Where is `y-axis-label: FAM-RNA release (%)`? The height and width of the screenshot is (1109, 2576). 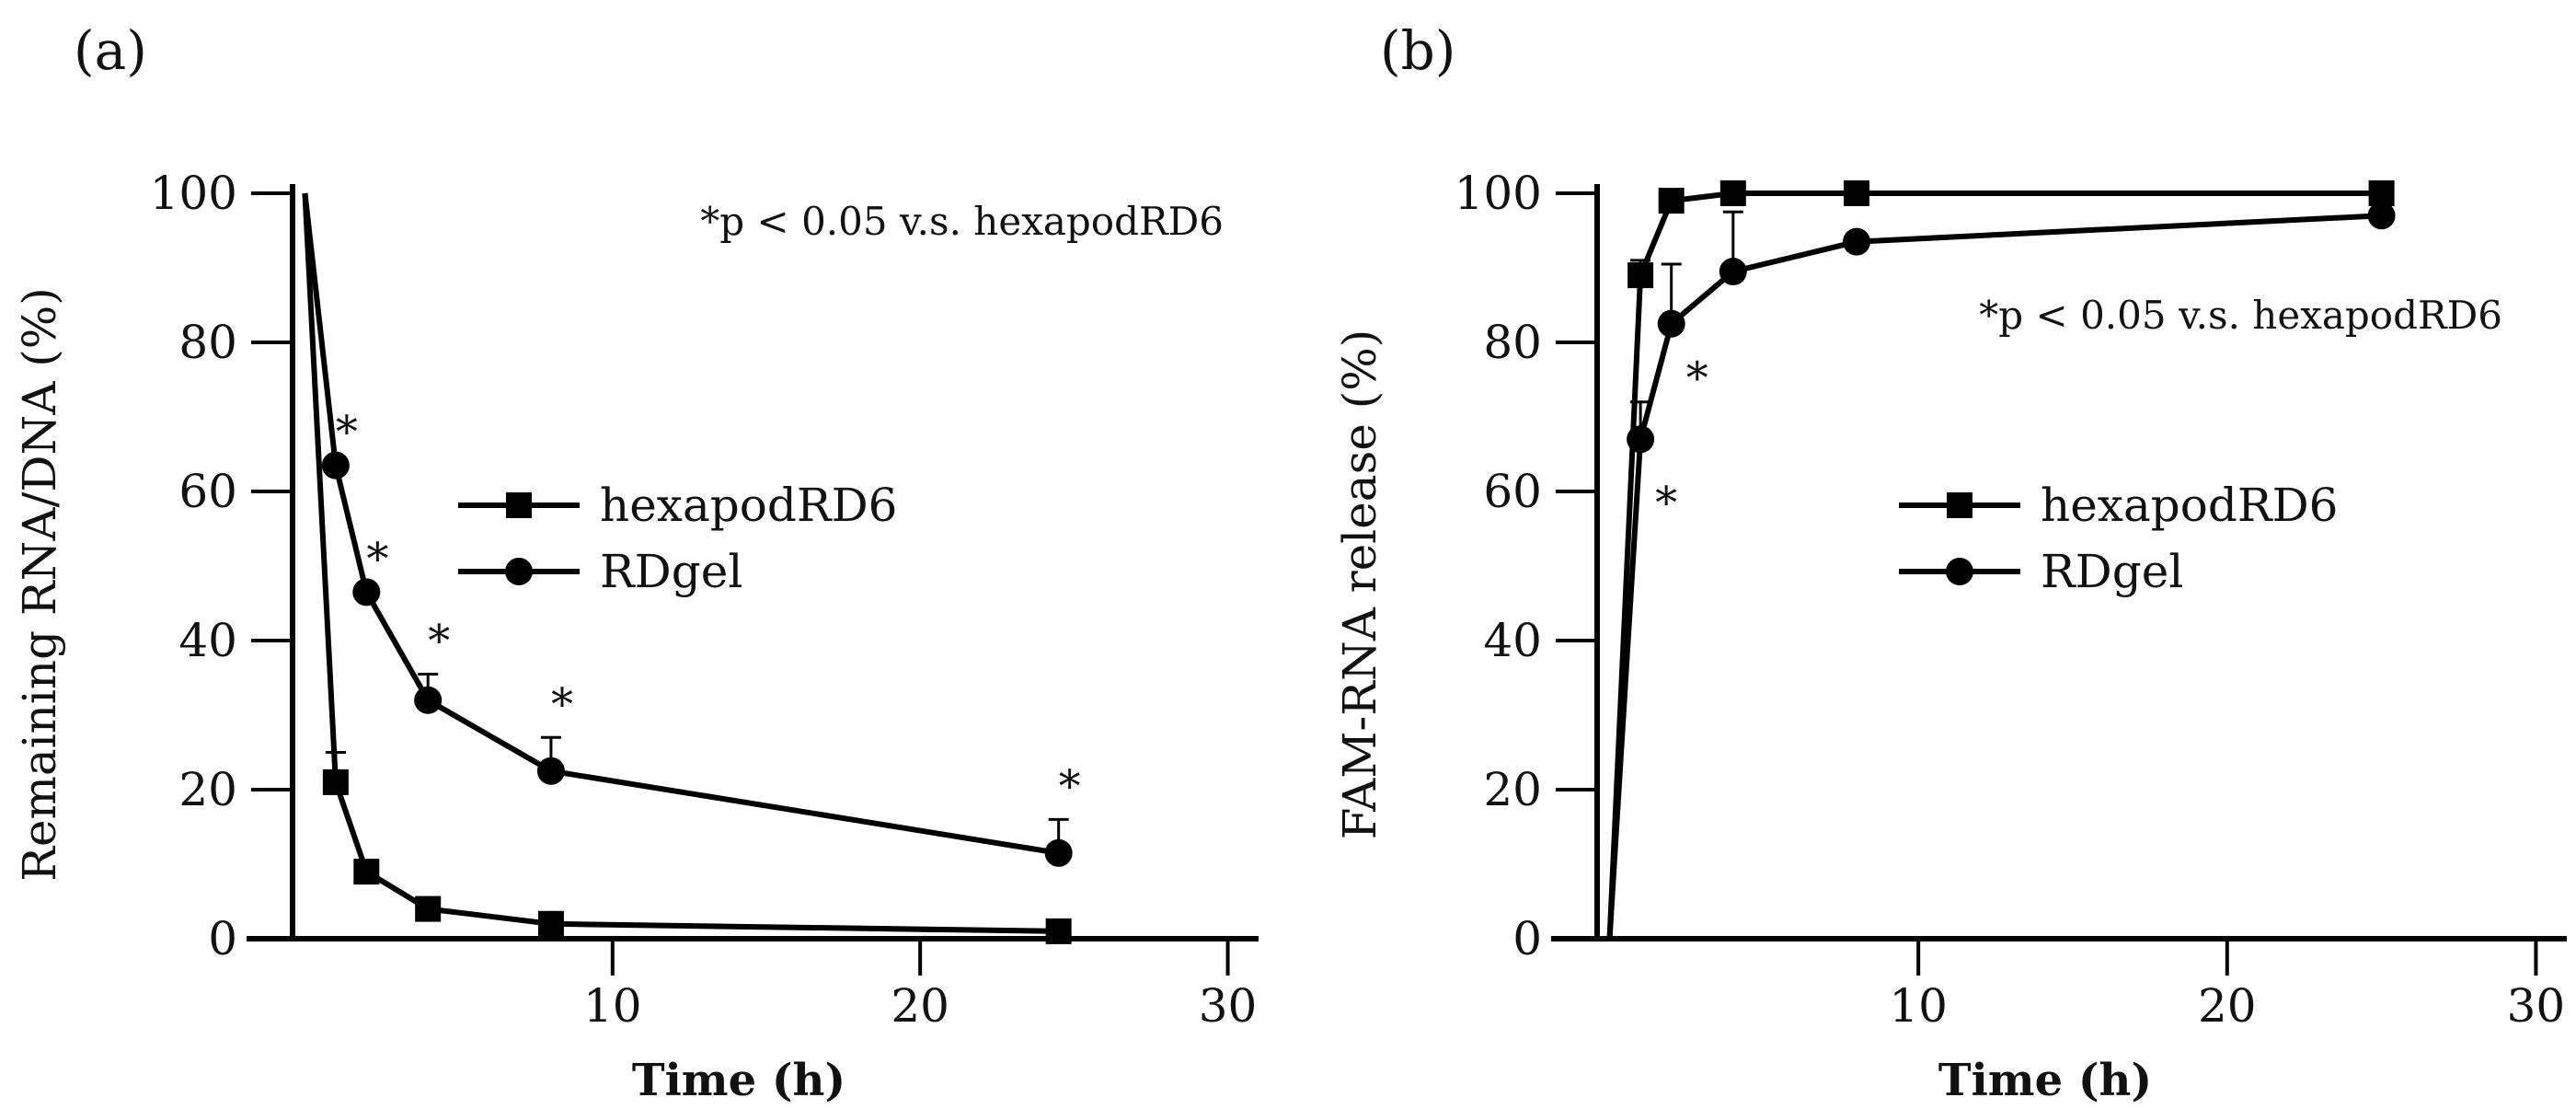 y-axis-label: FAM-RNA release (%) is located at coordinates (1359, 584).